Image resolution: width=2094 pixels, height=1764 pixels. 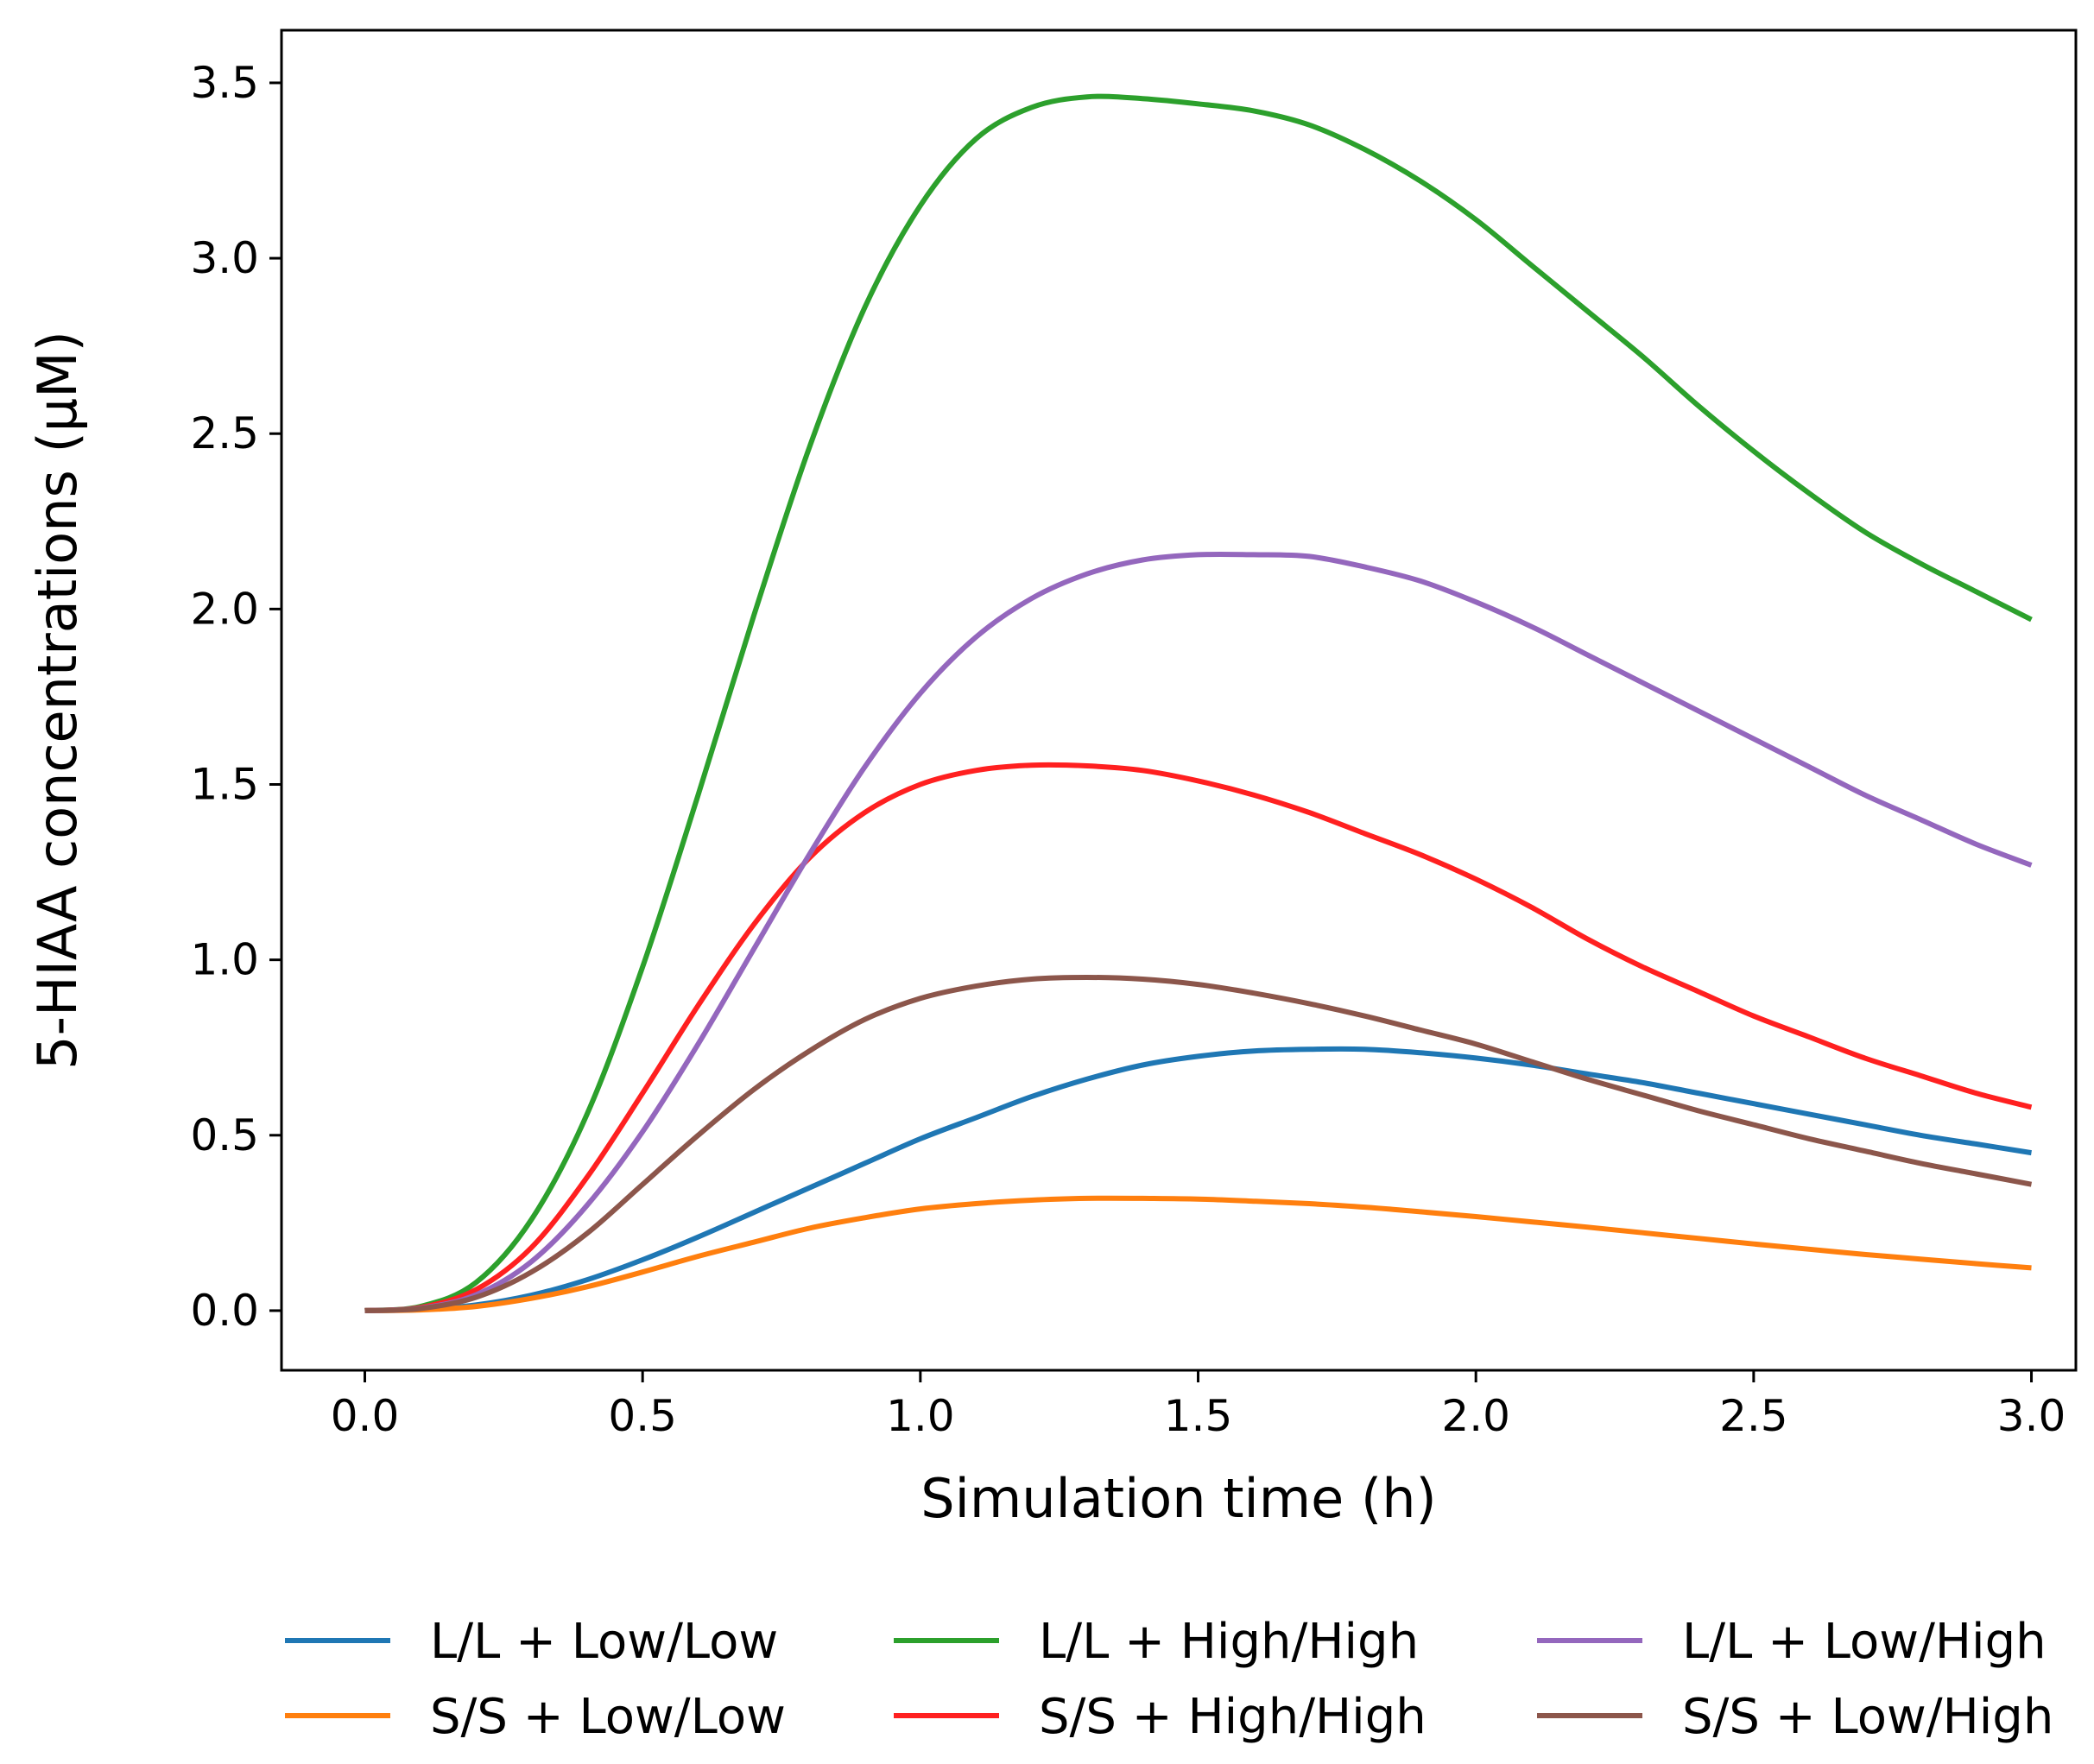 I want to click on y-tick-label: 1.0, so click(x=224, y=960).